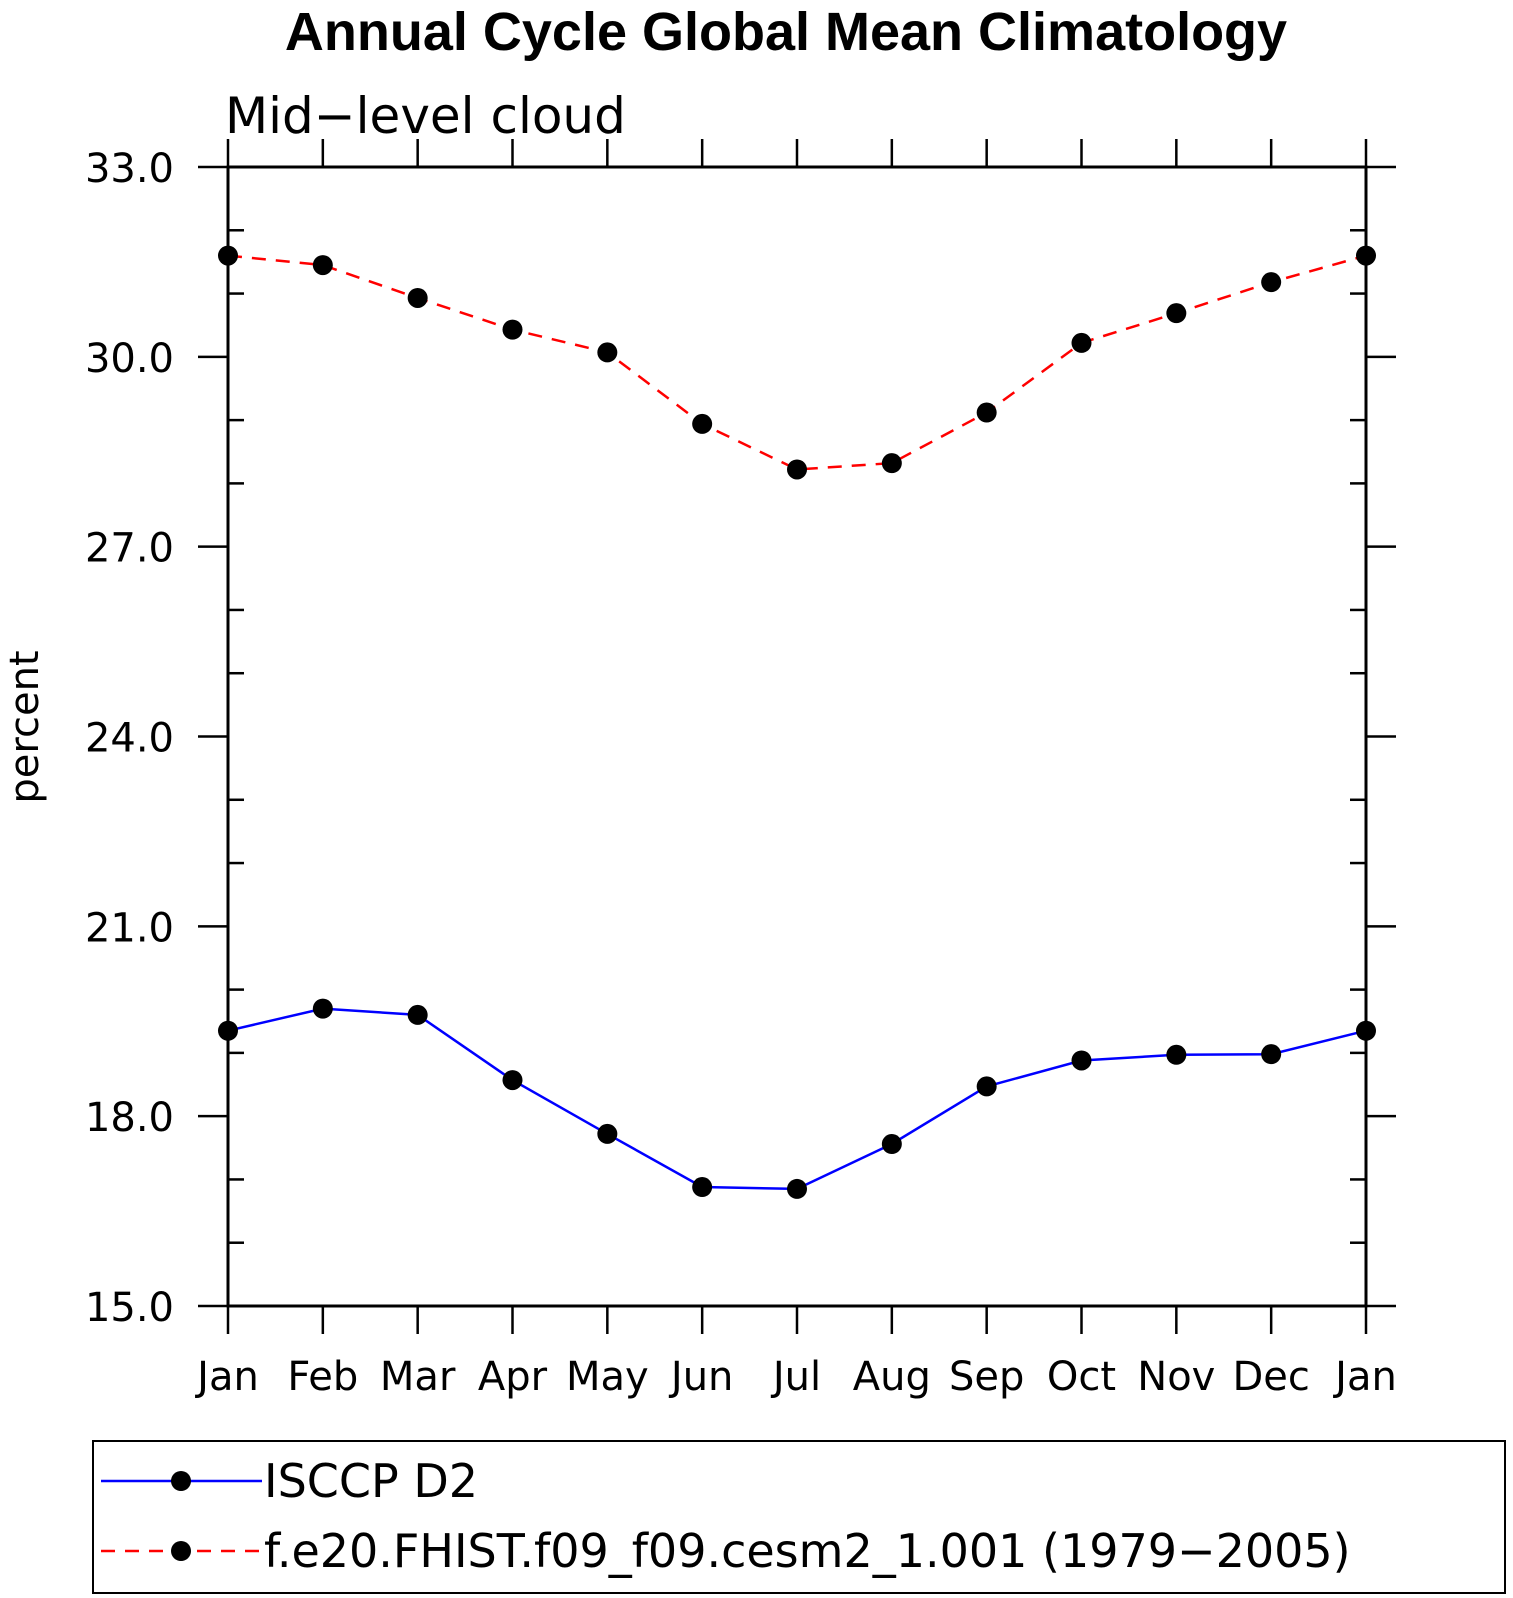  Describe the element at coordinates (892, 1377) in the screenshot. I see `x-tick-label: Aug` at that location.